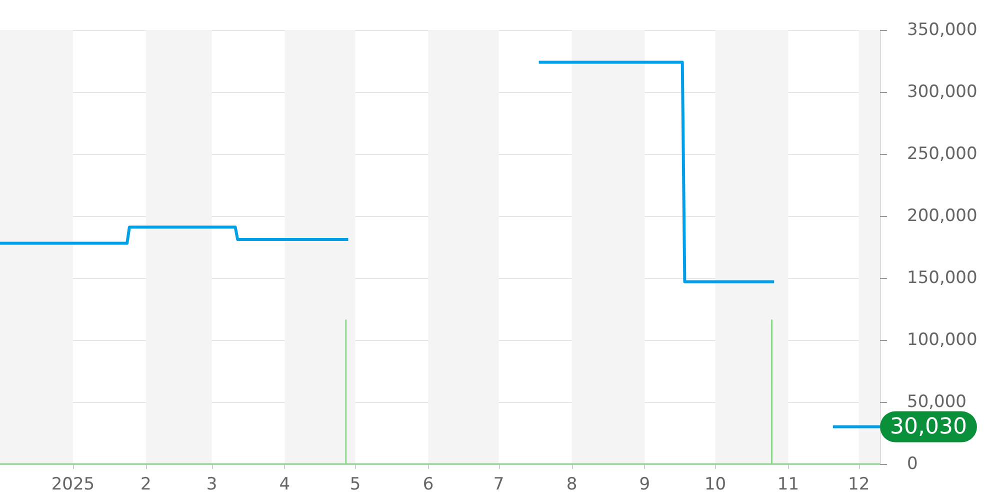  What do you see at coordinates (942, 216) in the screenshot?
I see `y-tick-label: 200,000` at bounding box center [942, 216].